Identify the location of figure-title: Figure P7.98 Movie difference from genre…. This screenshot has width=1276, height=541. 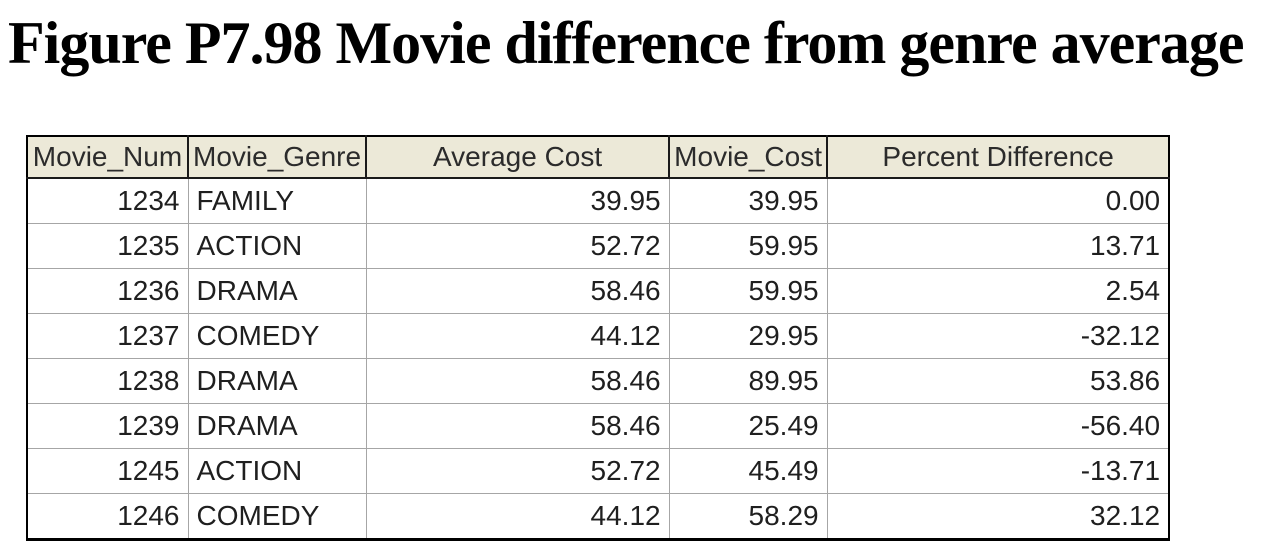
(626, 43).